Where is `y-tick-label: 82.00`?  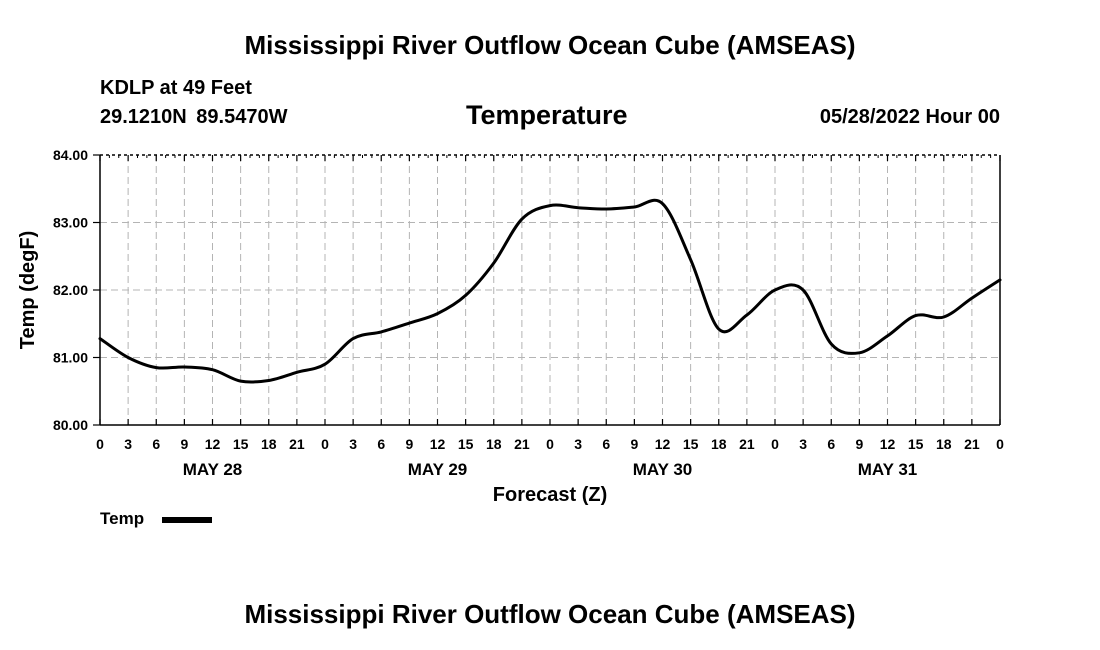
y-tick-label: 82.00 is located at coordinates (70, 290).